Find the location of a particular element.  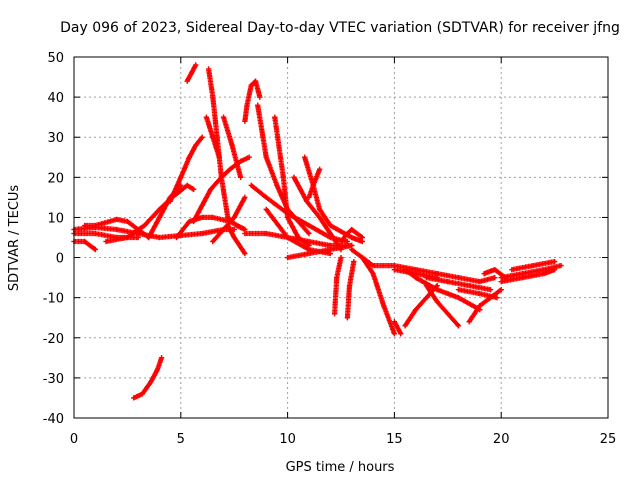

x-tick-label: 25 is located at coordinates (608, 439).